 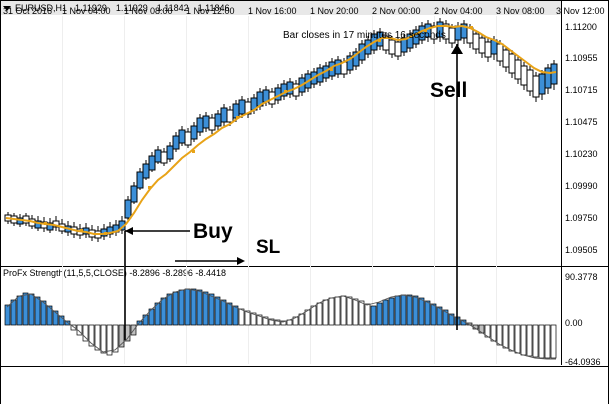 What do you see at coordinates (581, 122) in the screenshot?
I see `price-tick-3: 1.10475` at bounding box center [581, 122].